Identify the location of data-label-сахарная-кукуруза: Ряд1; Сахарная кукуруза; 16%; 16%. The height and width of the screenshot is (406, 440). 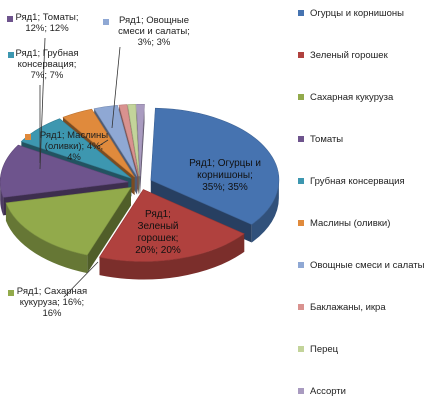
(52, 302).